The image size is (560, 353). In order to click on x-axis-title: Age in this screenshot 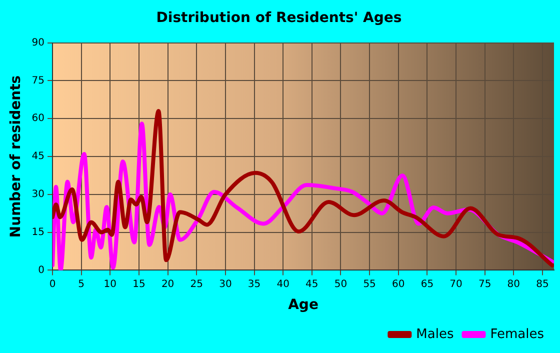, I will do `click(303, 305)`.